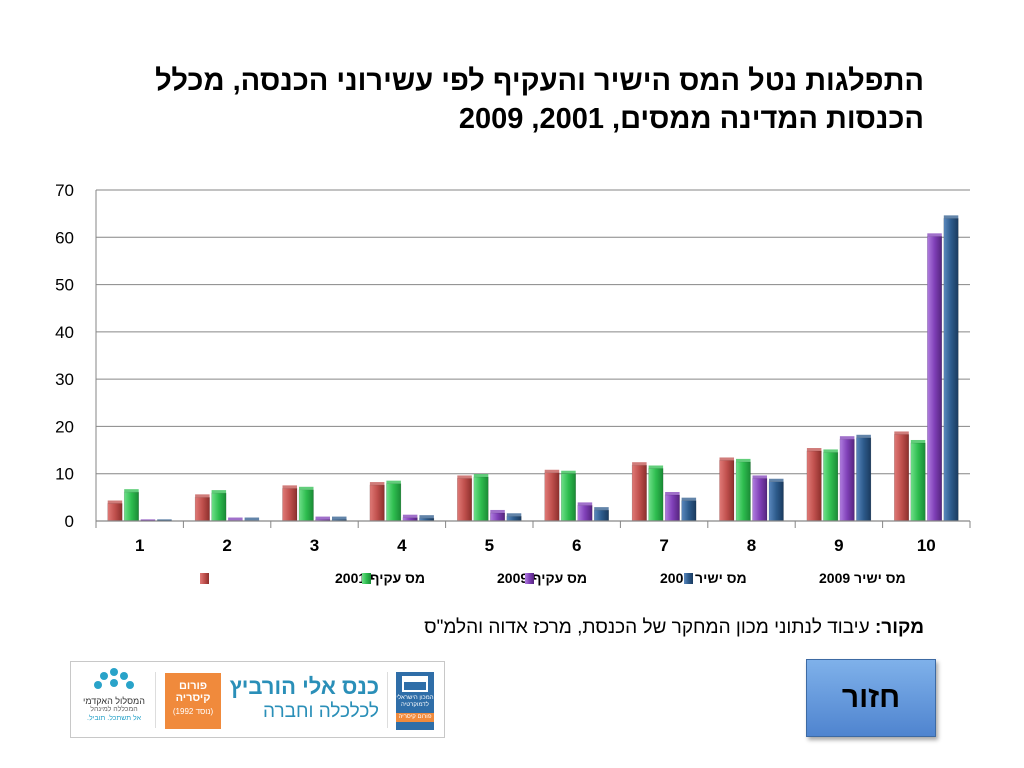 Image resolution: width=1024 pixels, height=768 pixels. I want to click on y-tick-label: 0, so click(69, 521).